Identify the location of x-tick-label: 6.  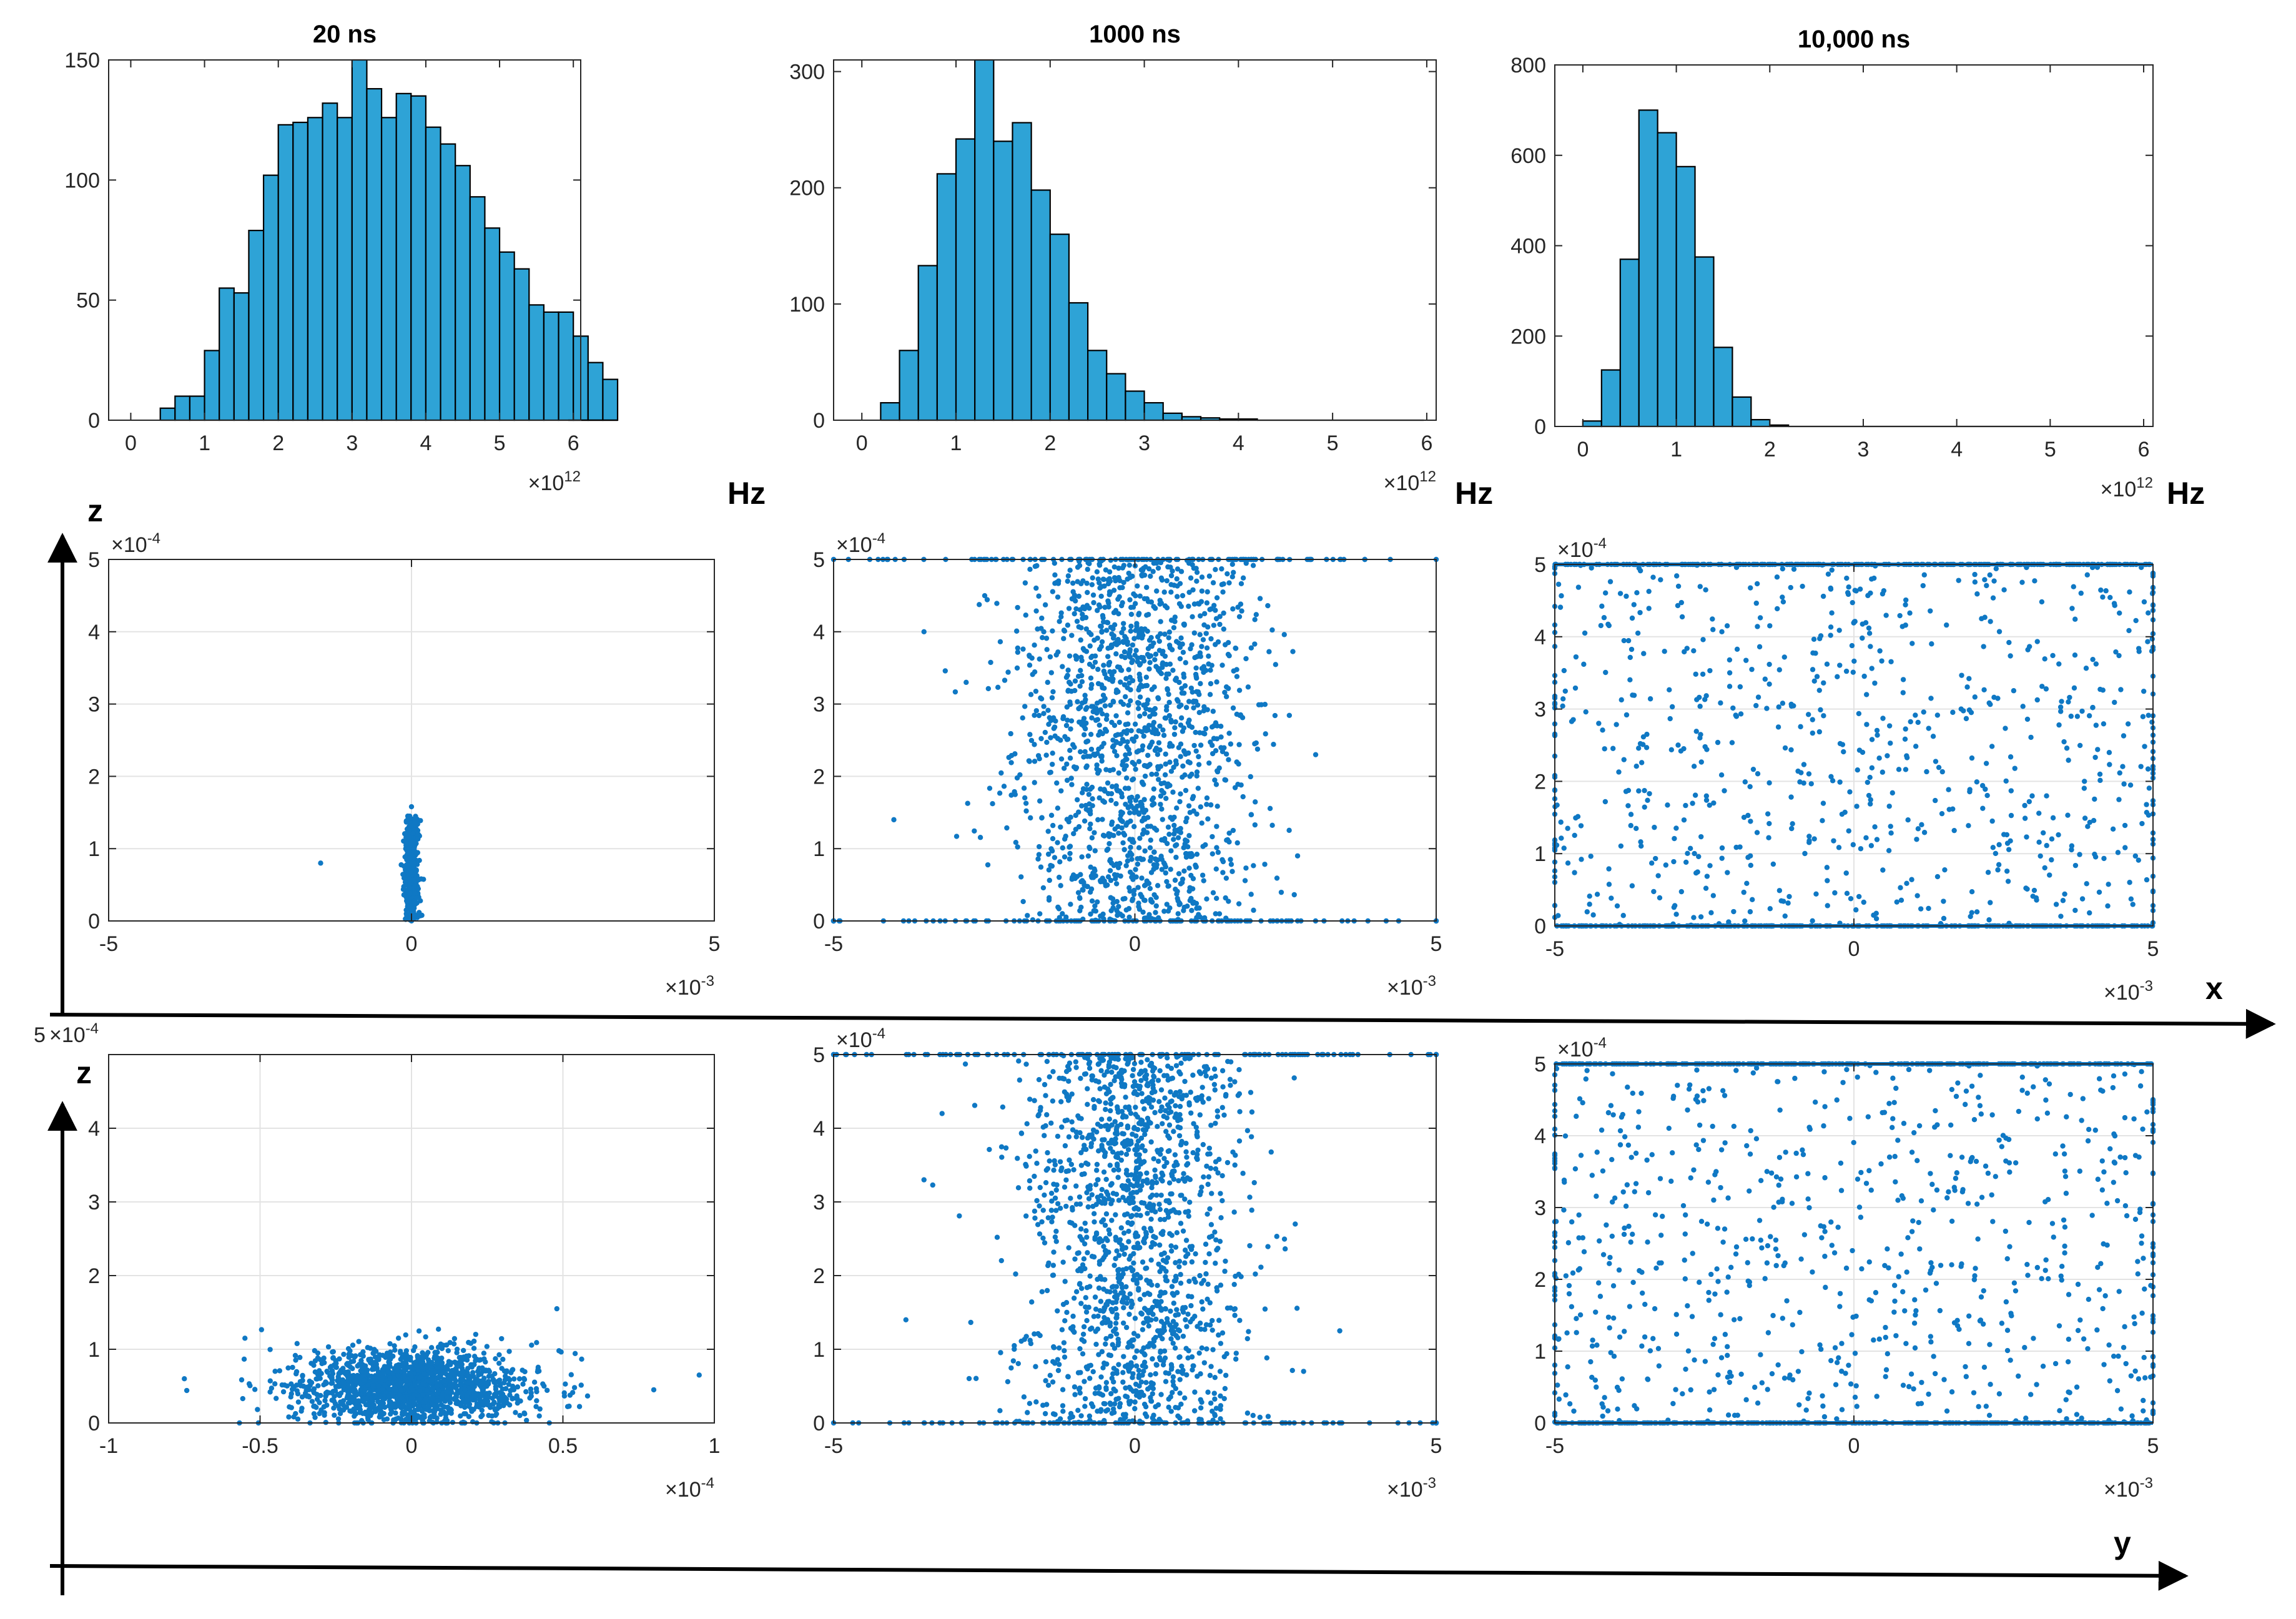
(573, 443).